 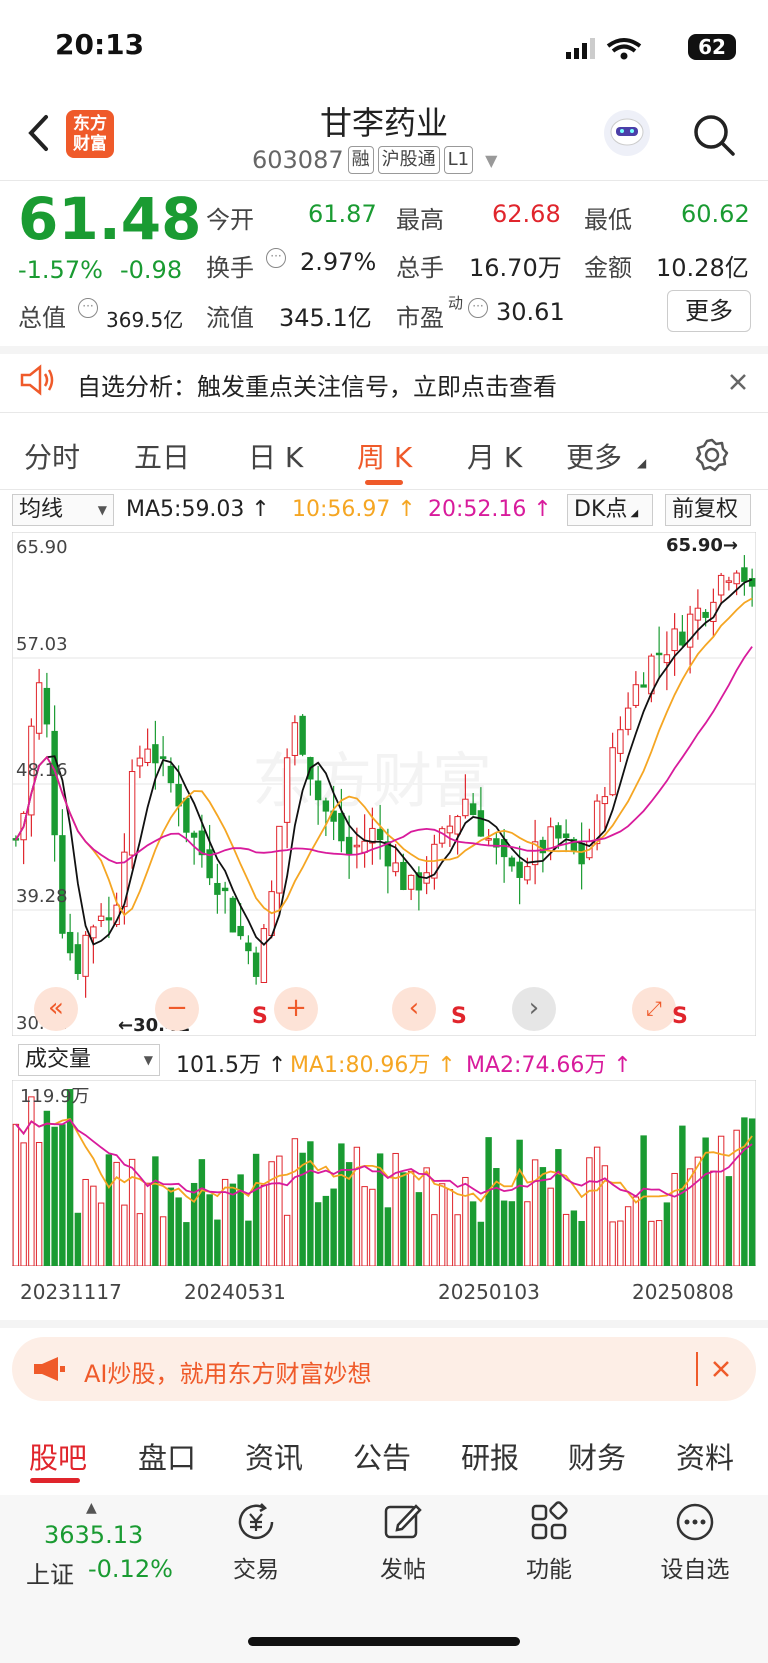 What do you see at coordinates (714, 135) in the screenshot?
I see `search-icon` at bounding box center [714, 135].